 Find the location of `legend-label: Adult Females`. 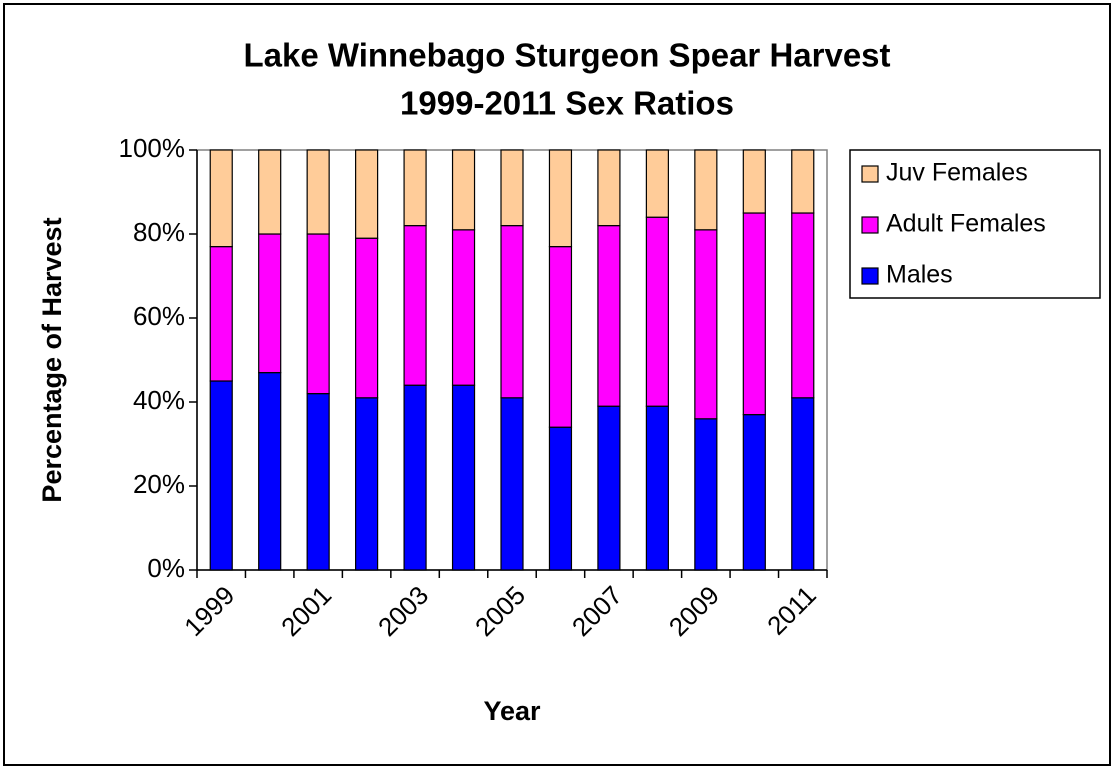

legend-label: Adult Females is located at coordinates (966, 224).